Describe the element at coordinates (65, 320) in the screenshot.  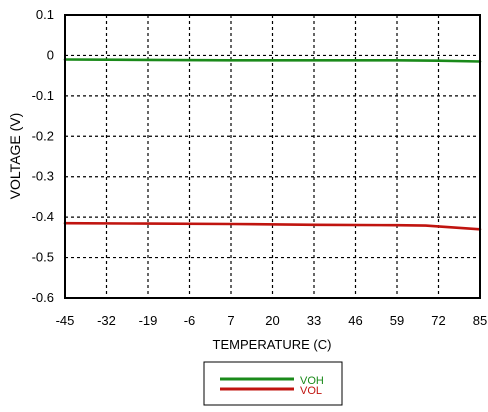
I see `x-tick-label: -45` at that location.